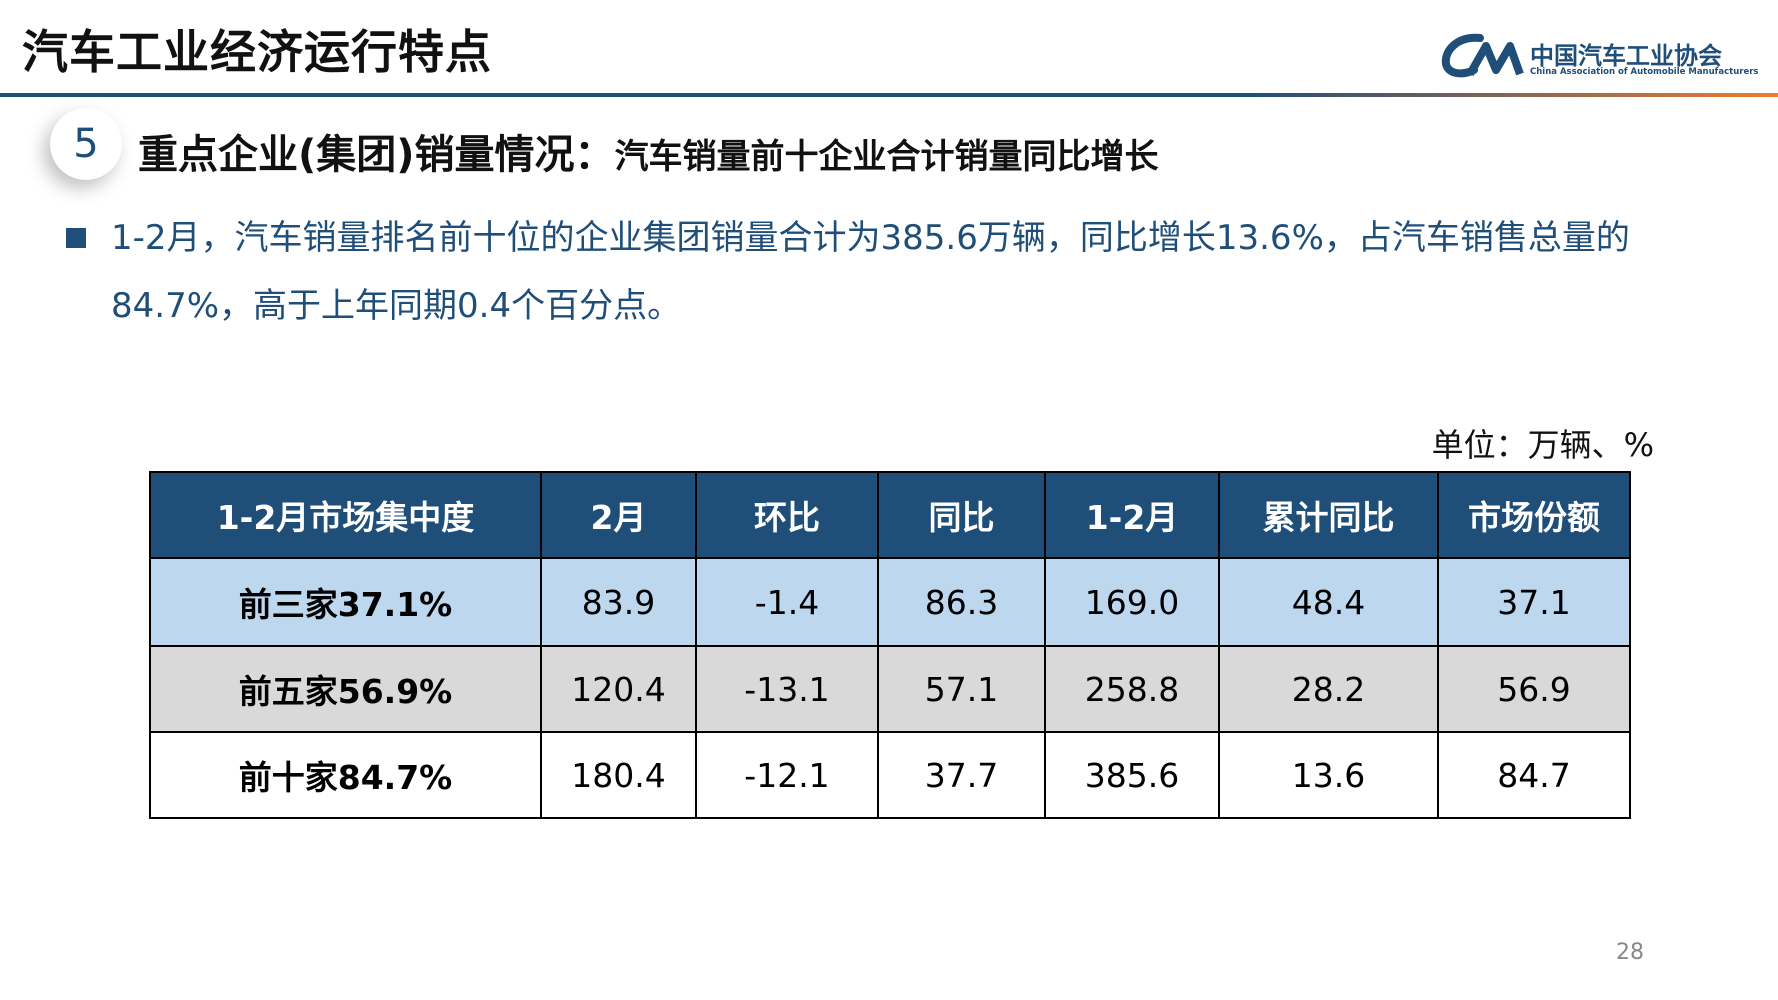  What do you see at coordinates (1626, 56) in the screenshot?
I see `logo-text: 中国汽车工业协会` at bounding box center [1626, 56].